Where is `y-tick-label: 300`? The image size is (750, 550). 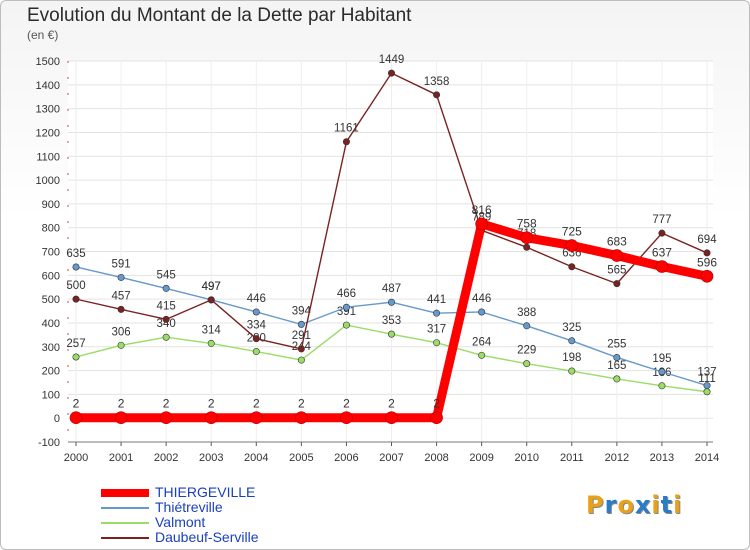 y-tick-label: 300 is located at coordinates (51, 348).